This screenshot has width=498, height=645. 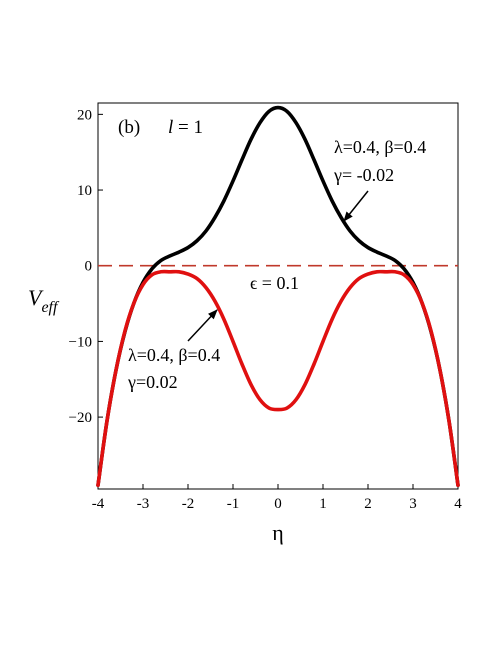 What do you see at coordinates (188, 504) in the screenshot?
I see `x-tick-label: -2` at bounding box center [188, 504].